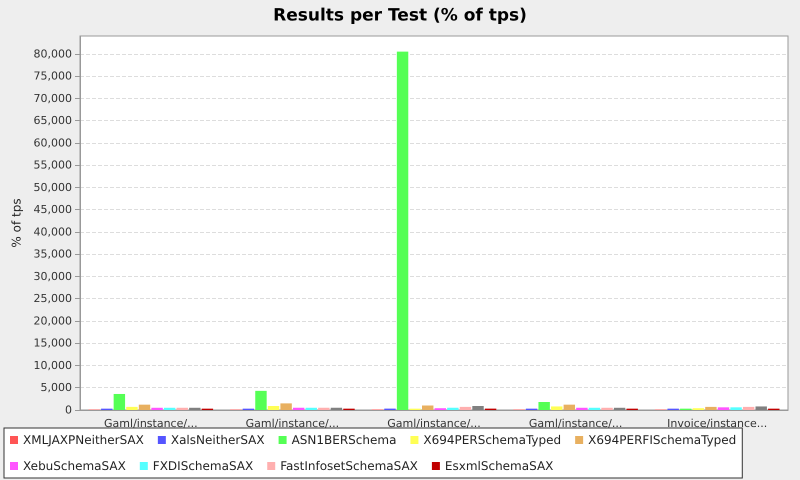  Describe the element at coordinates (662, 440) in the screenshot. I see `legend-label: X694PERFISchemaTyped` at that location.